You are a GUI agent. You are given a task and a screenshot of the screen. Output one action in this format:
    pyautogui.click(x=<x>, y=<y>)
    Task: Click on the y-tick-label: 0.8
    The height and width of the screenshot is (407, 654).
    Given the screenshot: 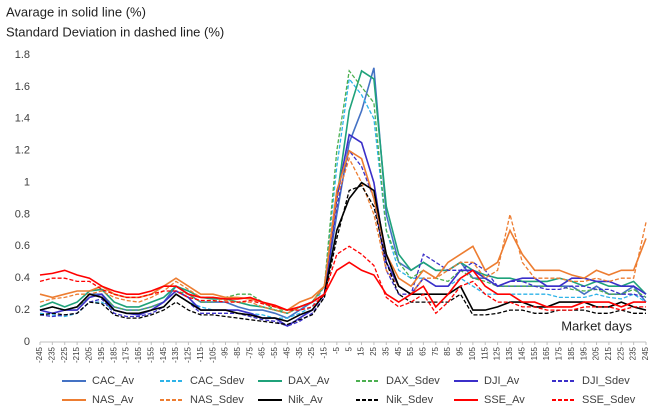 What is the action you would take?
    pyautogui.click(x=22, y=214)
    